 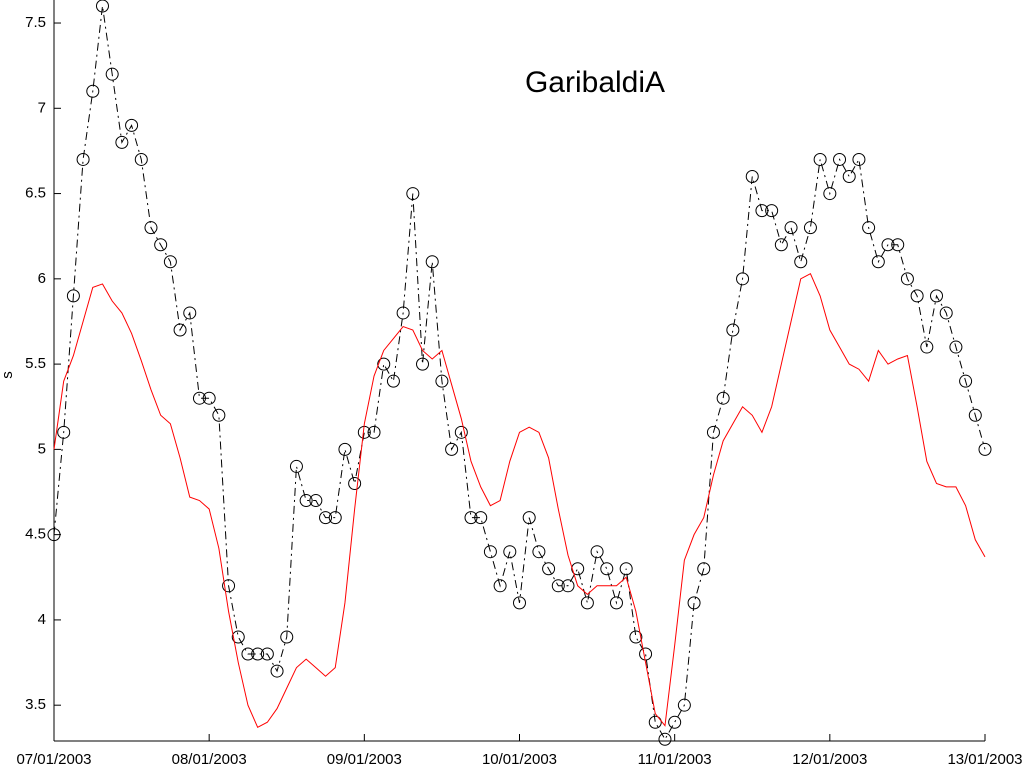 What do you see at coordinates (595, 82) in the screenshot?
I see `chart-title: GaribaldiA` at bounding box center [595, 82].